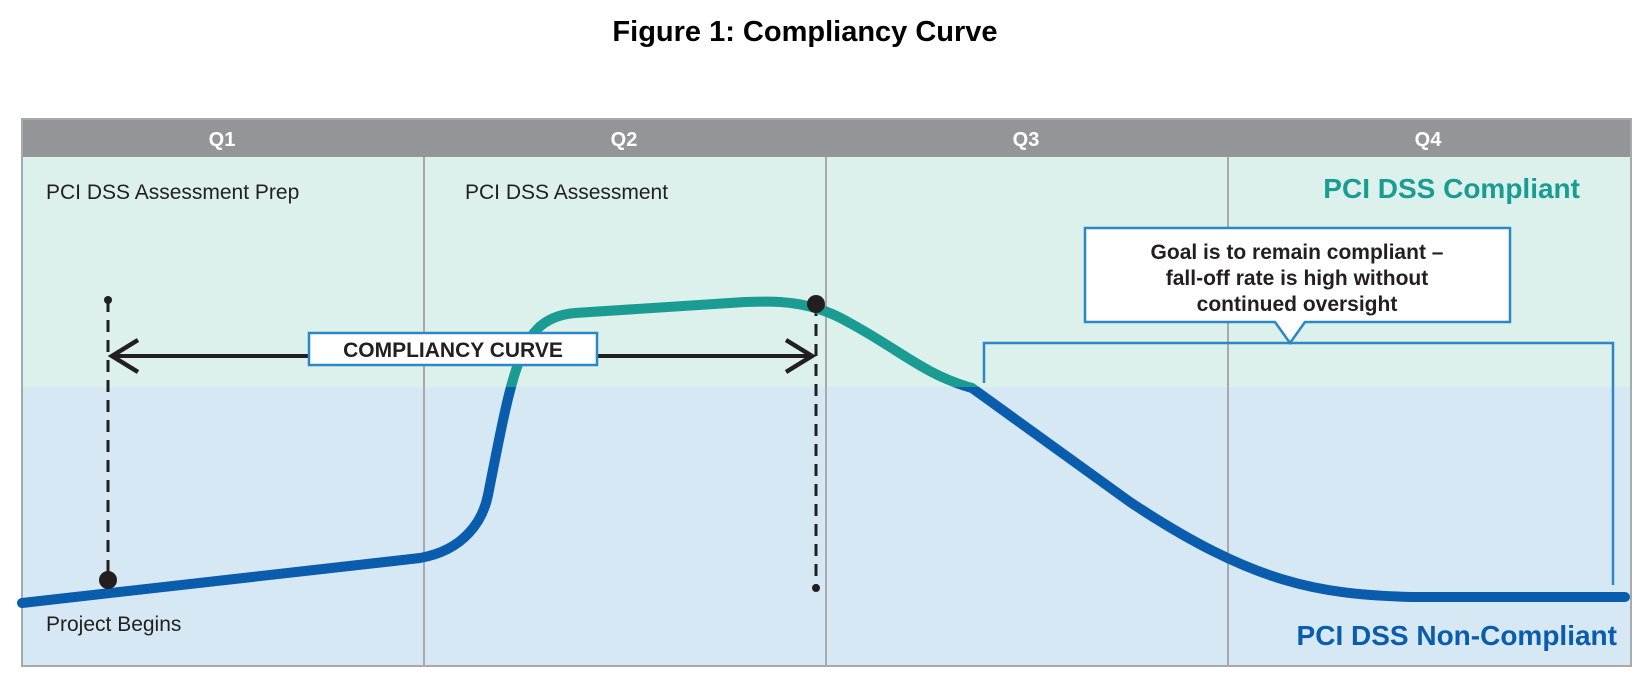 This screenshot has height=698, width=1650. I want to click on arrow-head-left-icon, so click(123, 356).